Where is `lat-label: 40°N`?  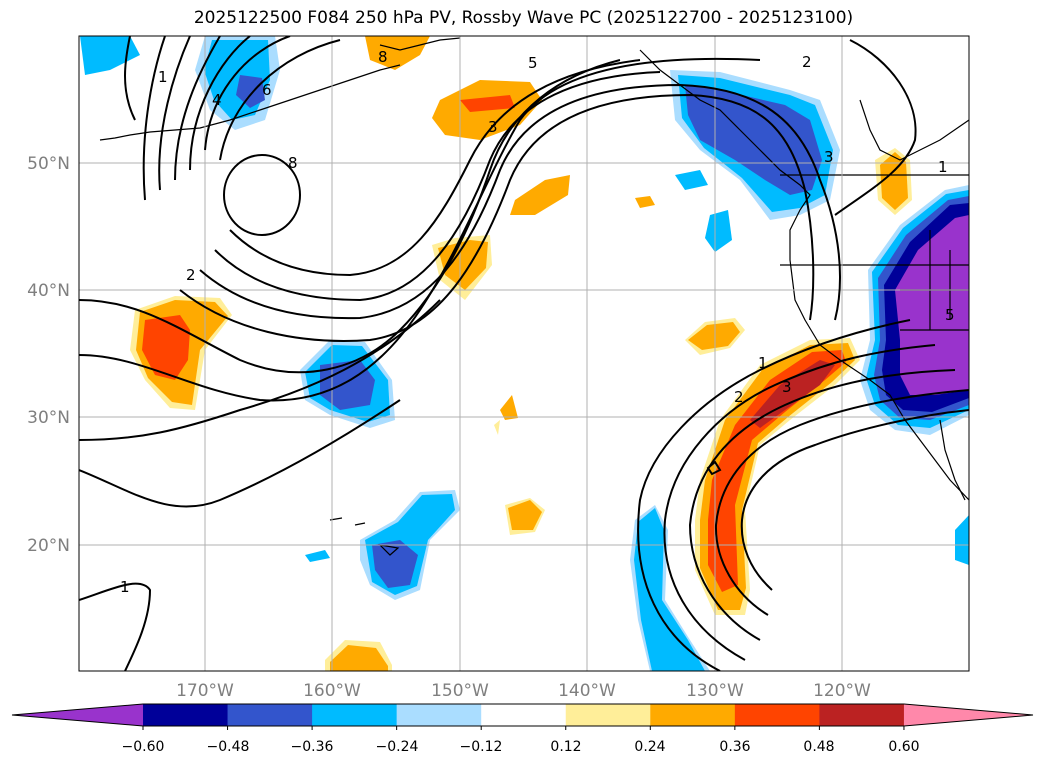
lat-label: 40°N is located at coordinates (48, 291).